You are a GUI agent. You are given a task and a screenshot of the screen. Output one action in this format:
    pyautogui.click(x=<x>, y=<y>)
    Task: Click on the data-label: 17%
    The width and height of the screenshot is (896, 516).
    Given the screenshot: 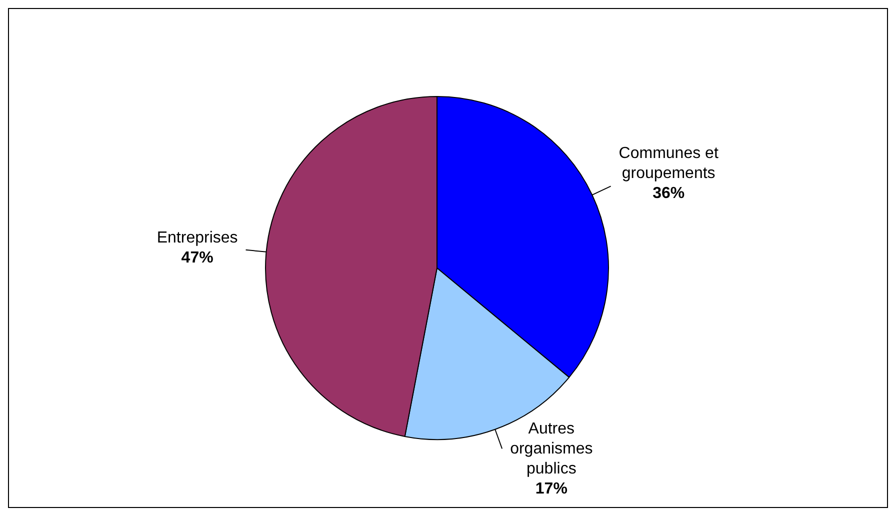 What is the action you would take?
    pyautogui.click(x=551, y=489)
    